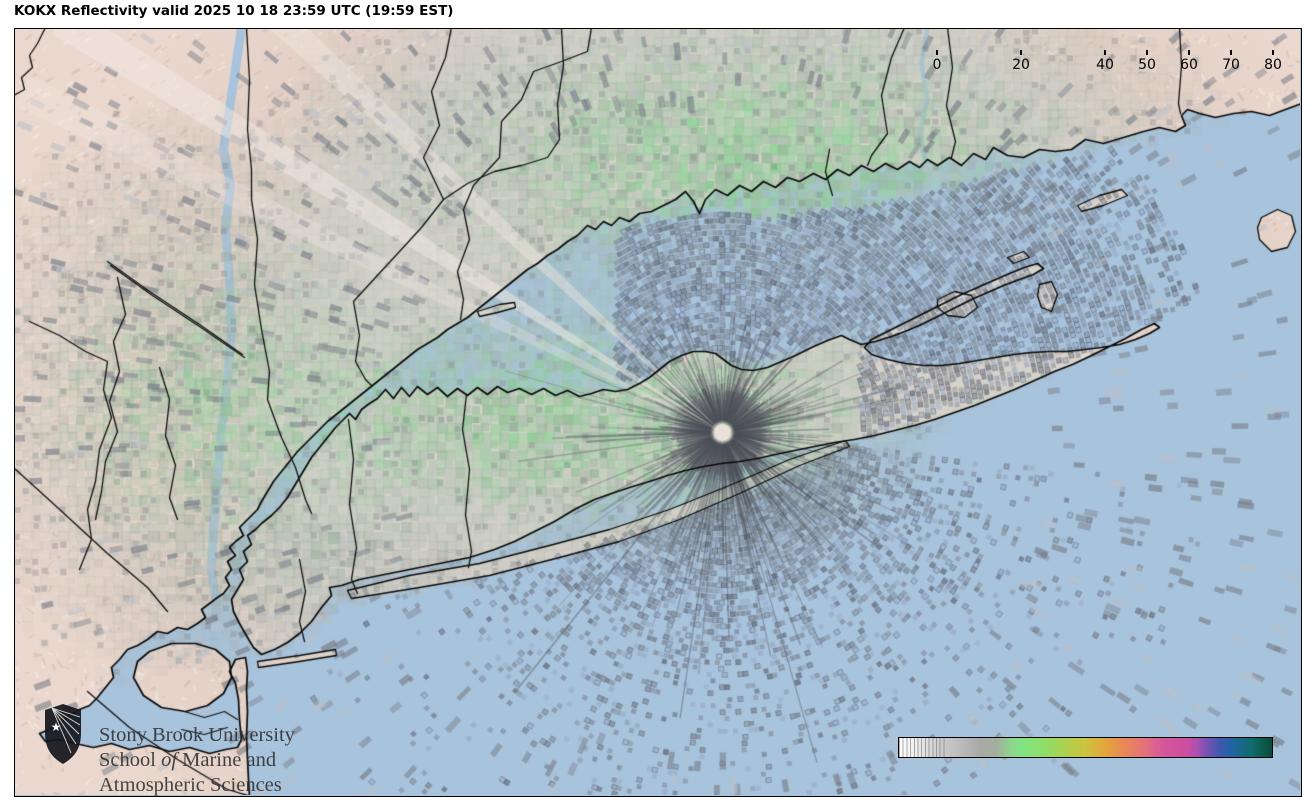 This screenshot has width=1316, height=811. Describe the element at coordinates (1147, 65) in the screenshot. I see `colorbar-tick-label: 50` at that location.